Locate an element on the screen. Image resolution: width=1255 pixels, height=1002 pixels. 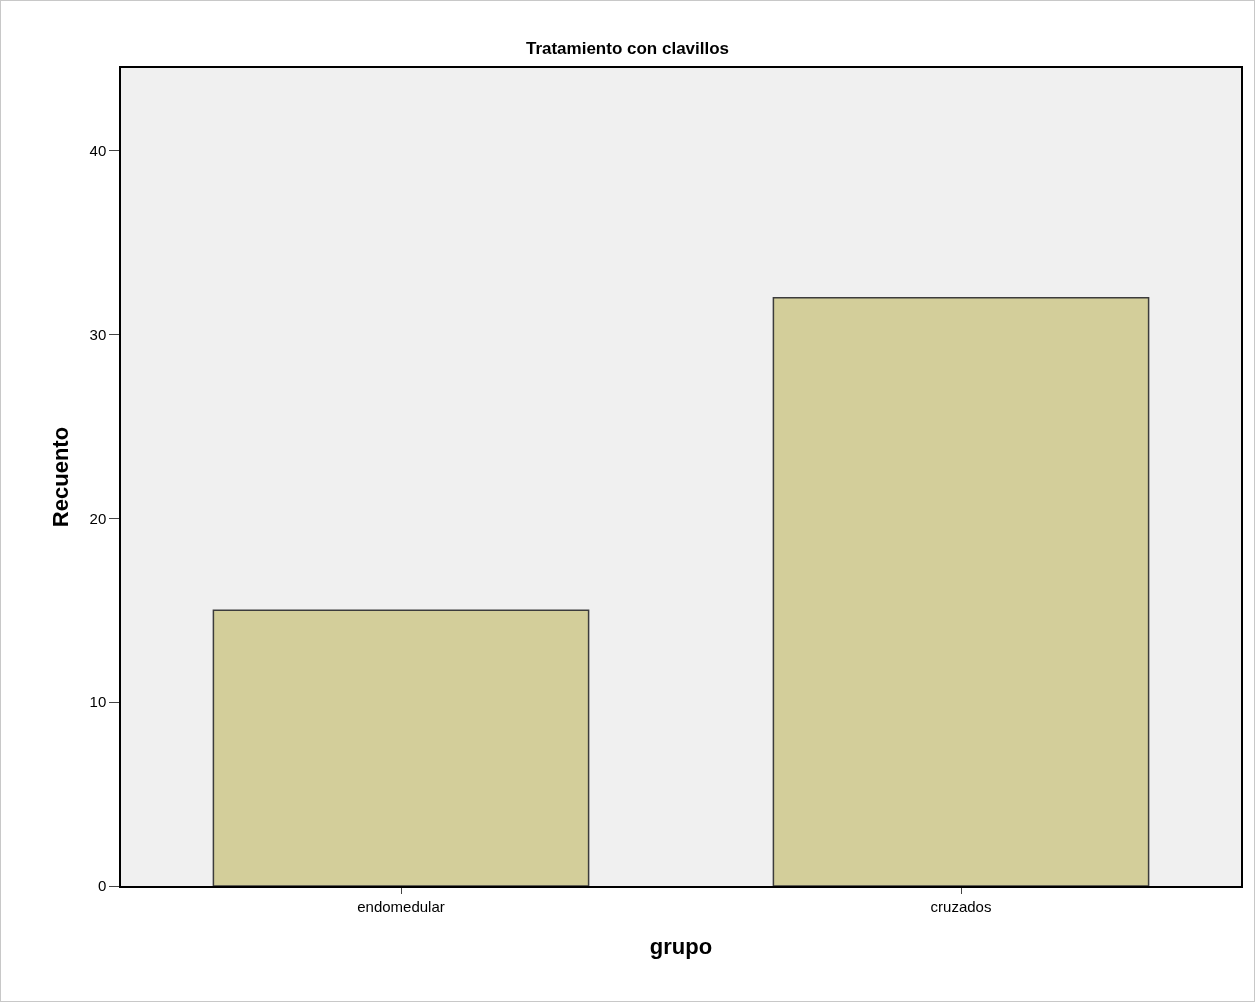
y-tick-label: 30 is located at coordinates (98, 334).